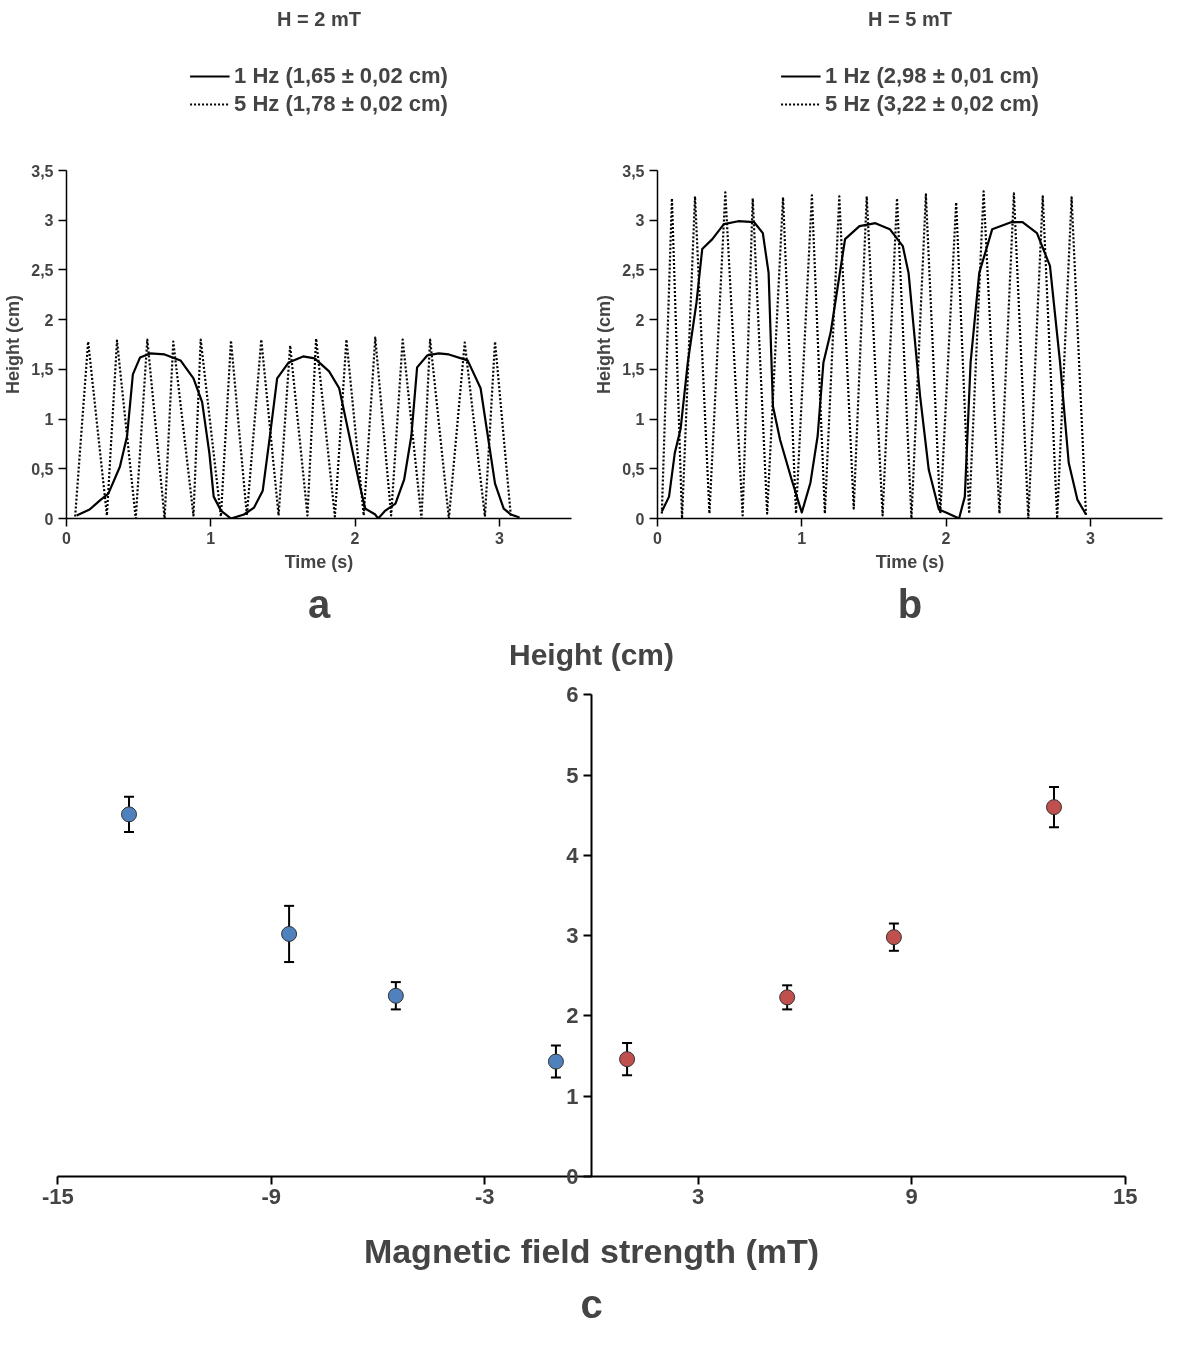 The width and height of the screenshot is (1182, 1349). I want to click on legend-label: 5 Hz (1,78 ± 0,02 cm), so click(341, 103).